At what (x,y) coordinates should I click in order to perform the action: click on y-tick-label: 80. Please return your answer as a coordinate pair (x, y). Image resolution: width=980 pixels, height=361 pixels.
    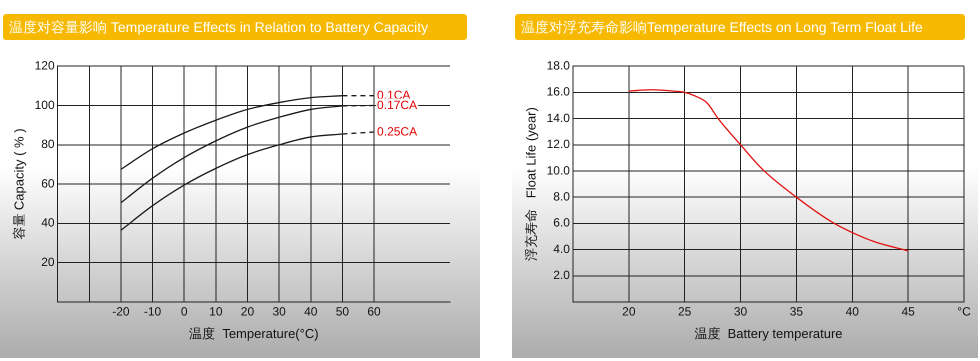
    Looking at the image, I should click on (48, 144).